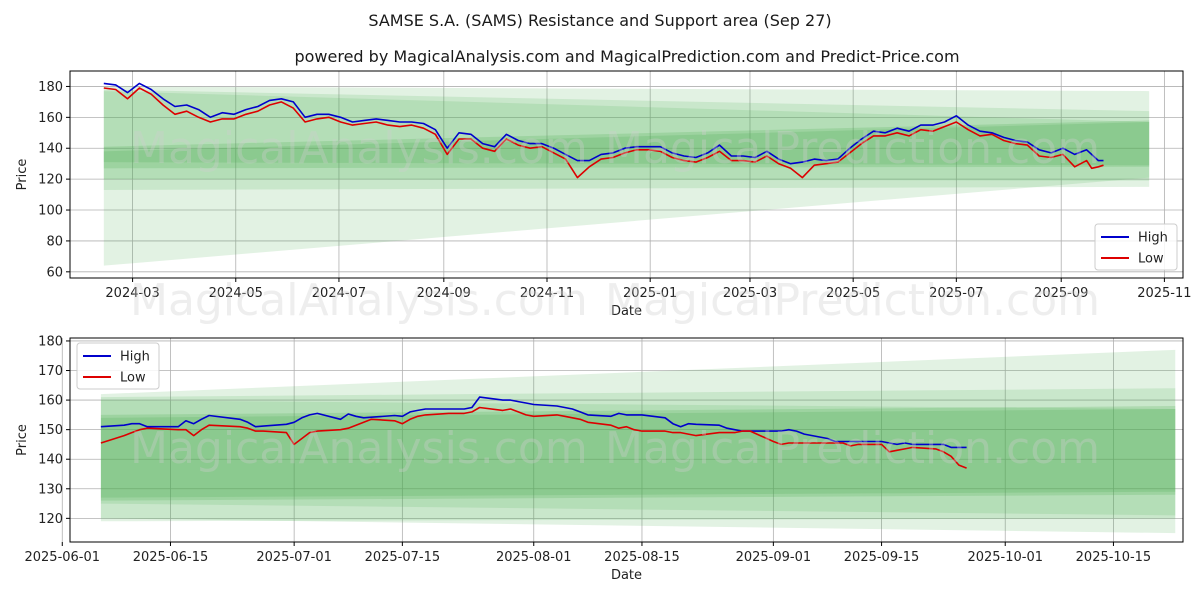  What do you see at coordinates (1061, 293) in the screenshot?
I see `x-tick-label: 2025-09` at bounding box center [1061, 293].